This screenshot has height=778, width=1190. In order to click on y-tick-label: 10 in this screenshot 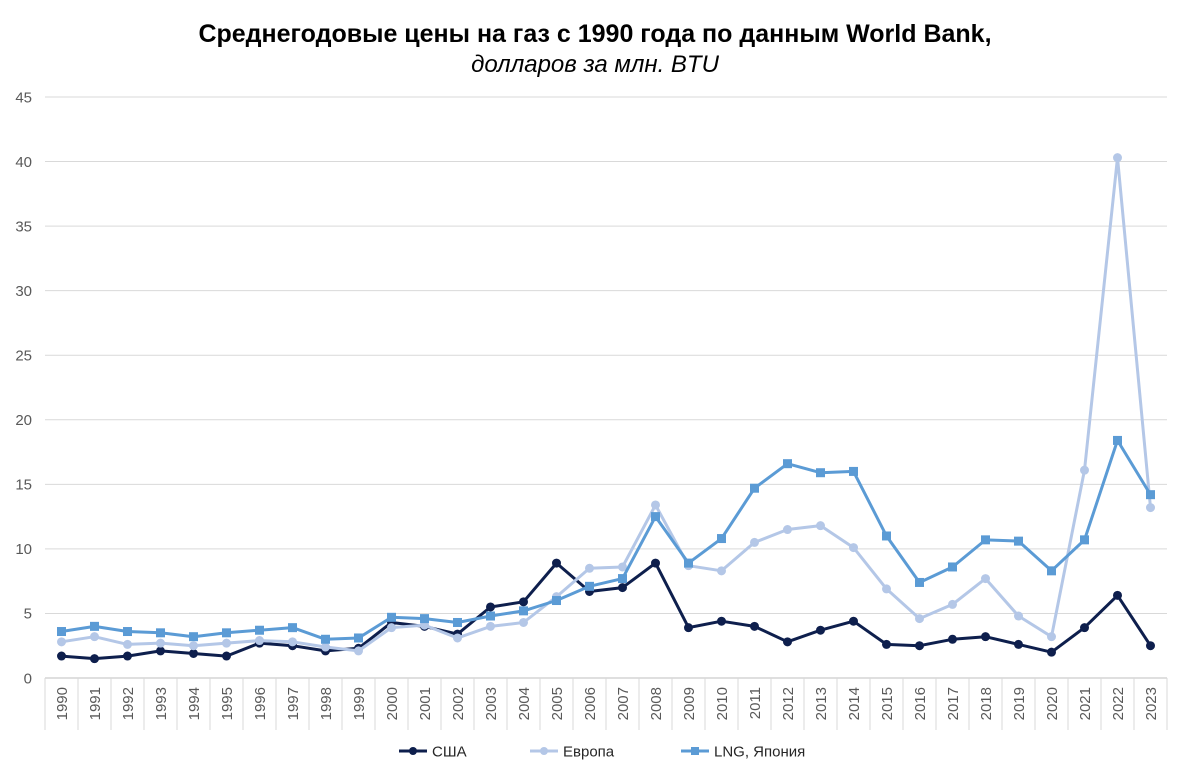, I will do `click(23, 549)`.